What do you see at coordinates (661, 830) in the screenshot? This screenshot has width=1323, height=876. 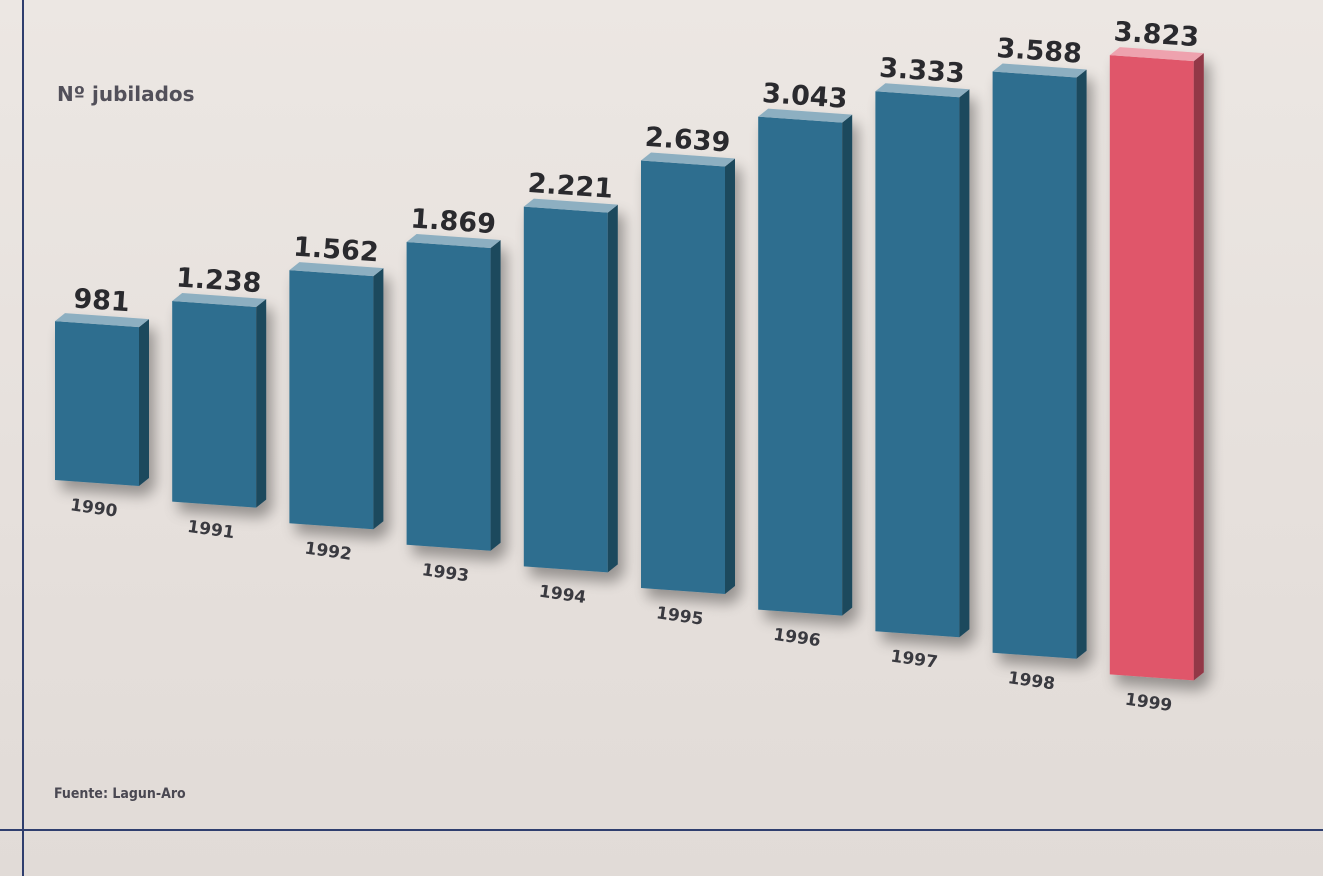 I see `frame-line-bottom` at bounding box center [661, 830].